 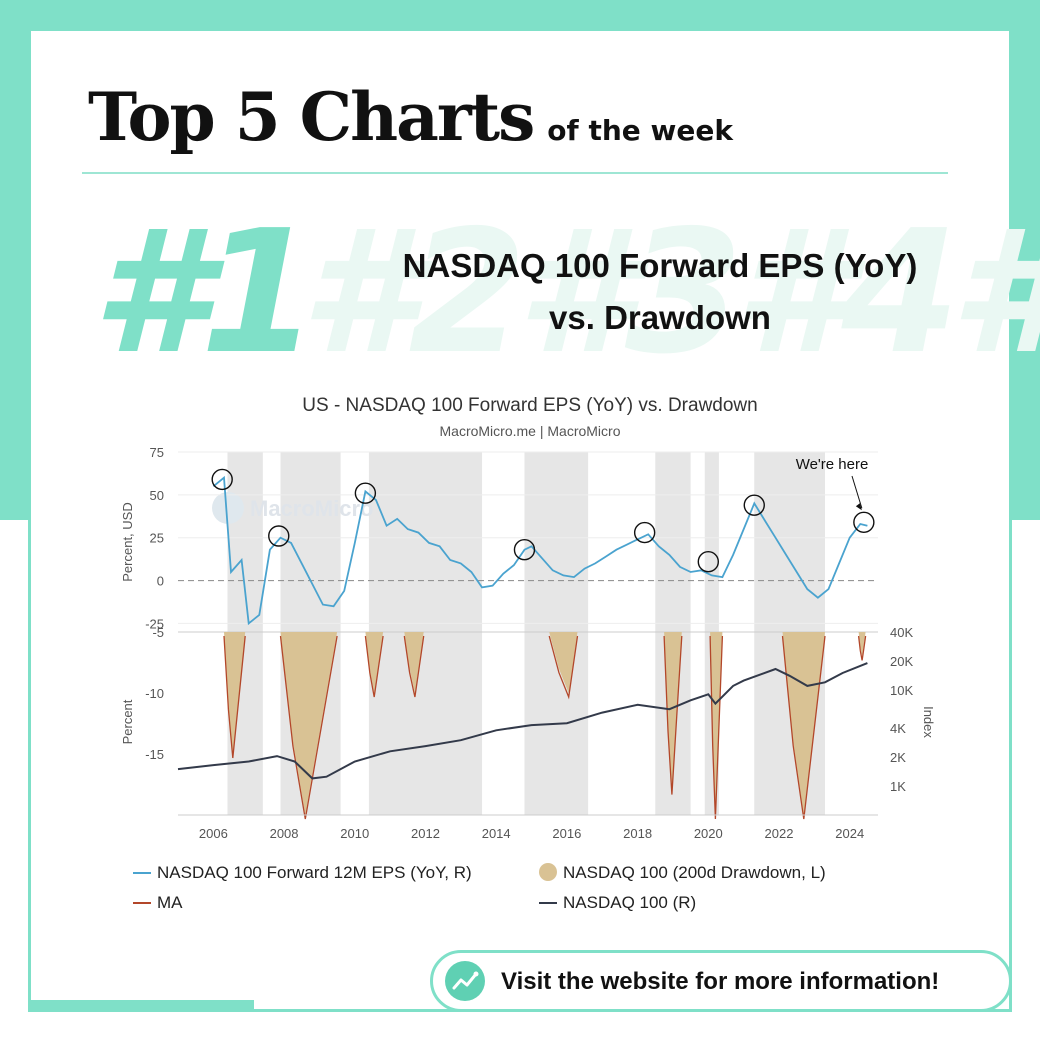 I want to click on chart-subtitle: MacroMicro.me | MacroMicro, so click(x=530, y=431).